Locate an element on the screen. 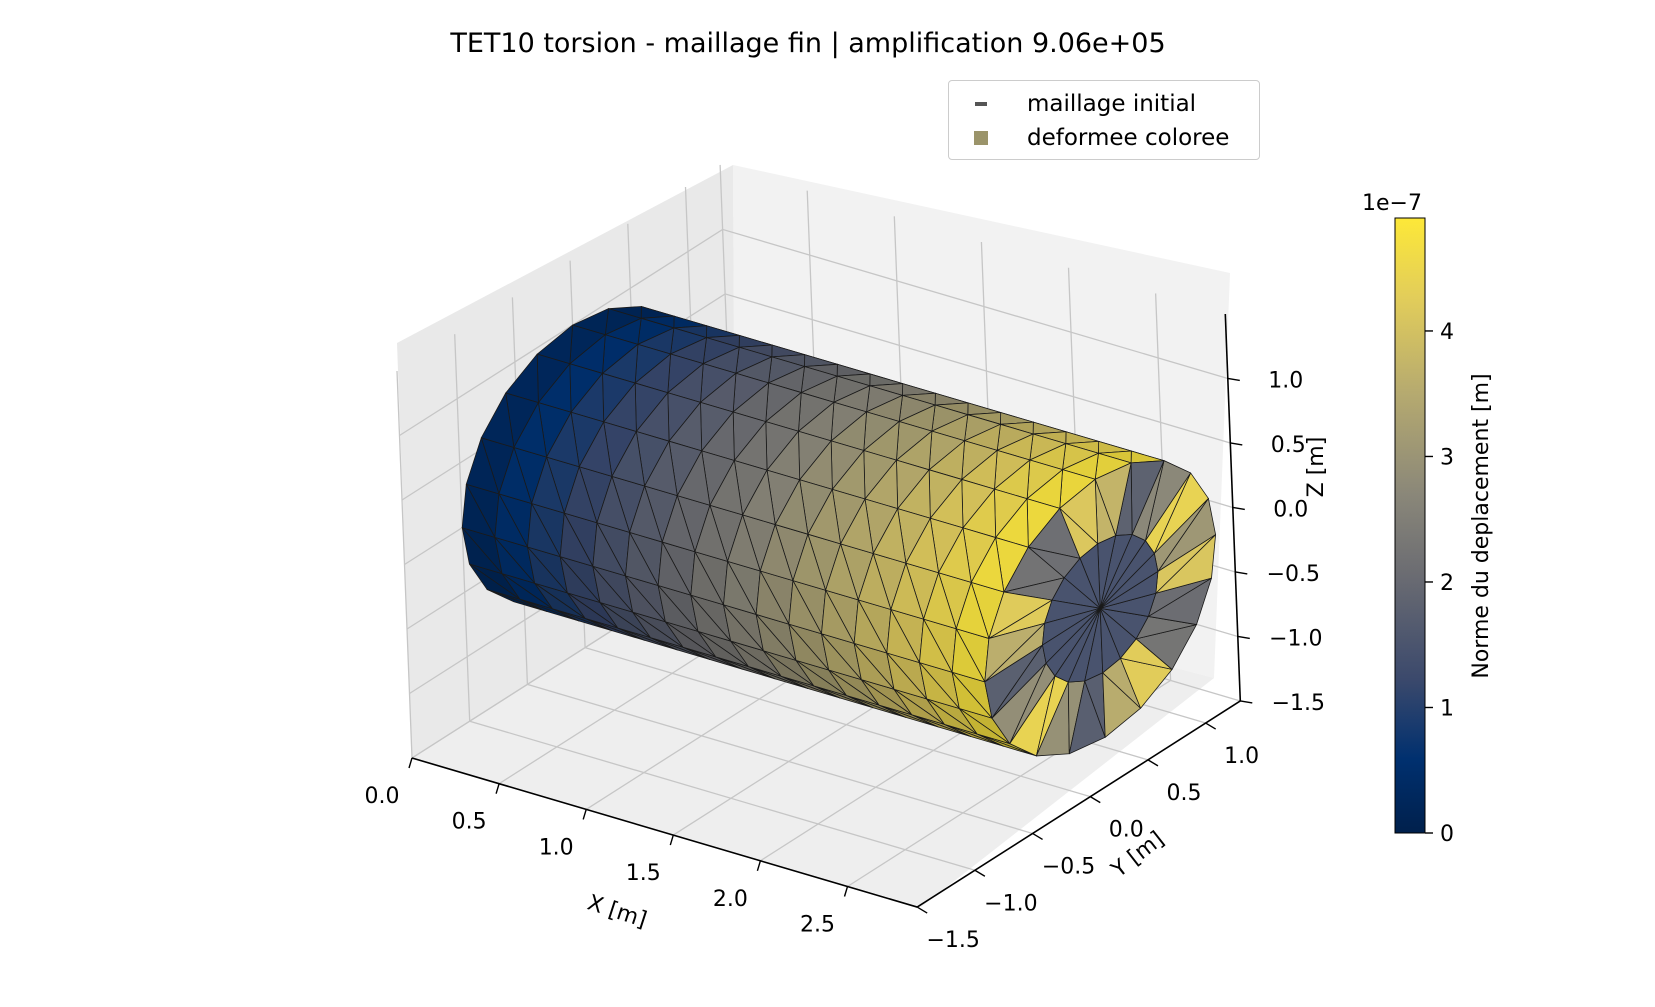 The image size is (1655, 1007). x-axis-line is located at coordinates (664, 832).